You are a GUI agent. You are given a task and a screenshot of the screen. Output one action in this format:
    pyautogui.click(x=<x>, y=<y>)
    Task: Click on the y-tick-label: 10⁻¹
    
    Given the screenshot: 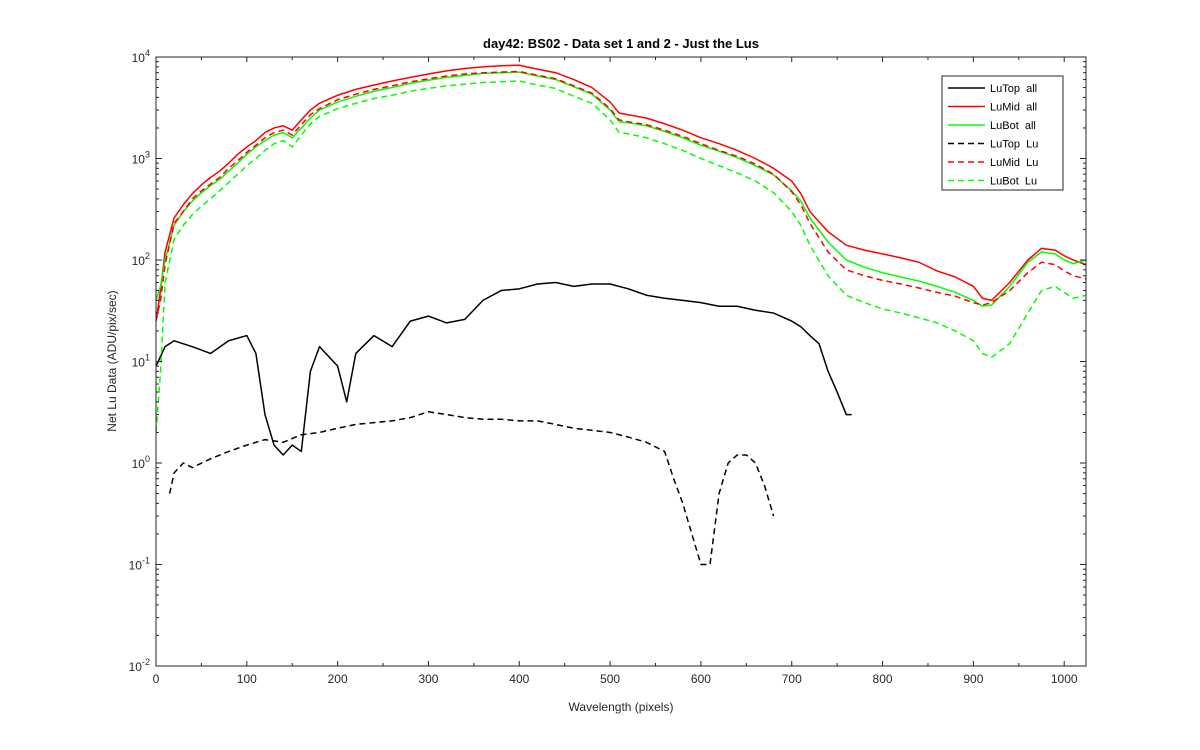 What is the action you would take?
    pyautogui.click(x=139, y=564)
    